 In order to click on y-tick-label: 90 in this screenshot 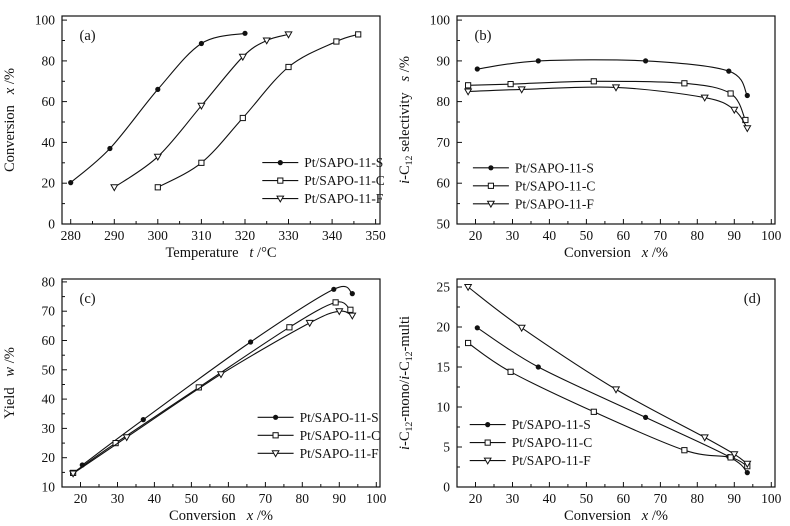, I will do `click(444, 60)`.